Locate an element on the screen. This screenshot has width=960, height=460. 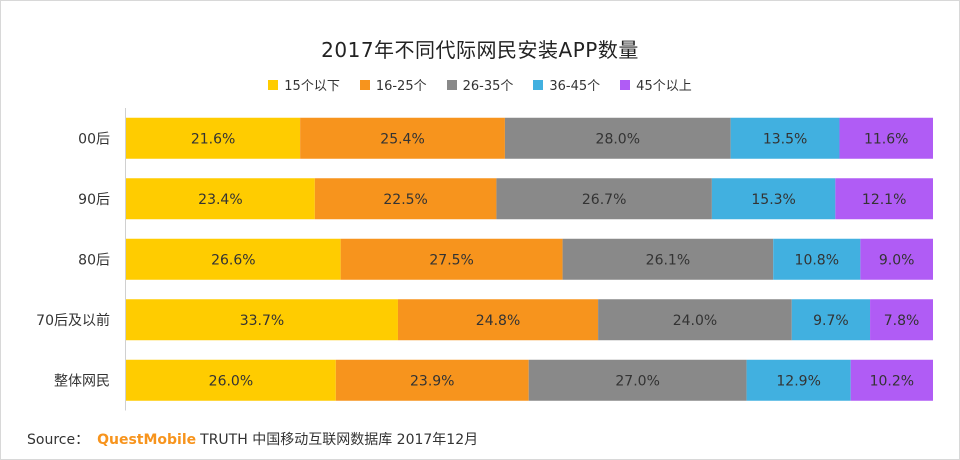
data-label: 27.0% is located at coordinates (637, 381).